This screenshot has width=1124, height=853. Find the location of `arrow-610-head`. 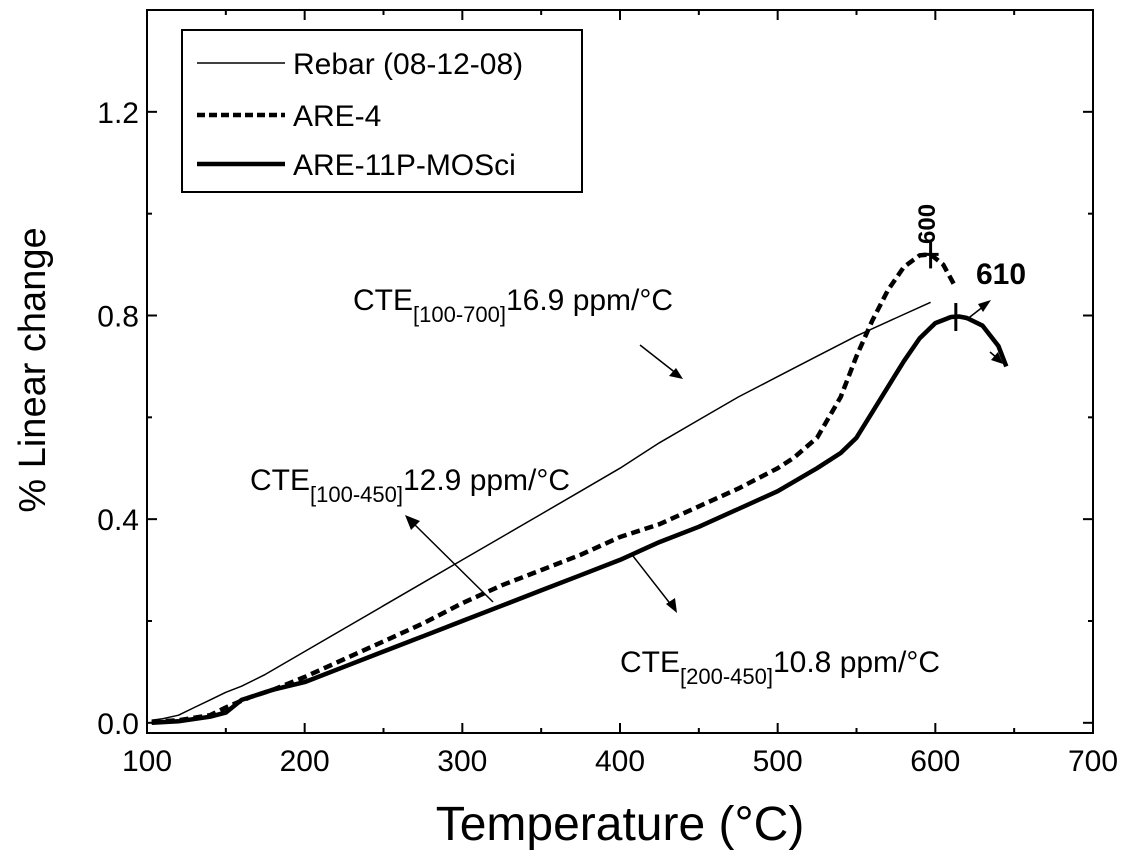

arrow-610-head is located at coordinates (984, 306).